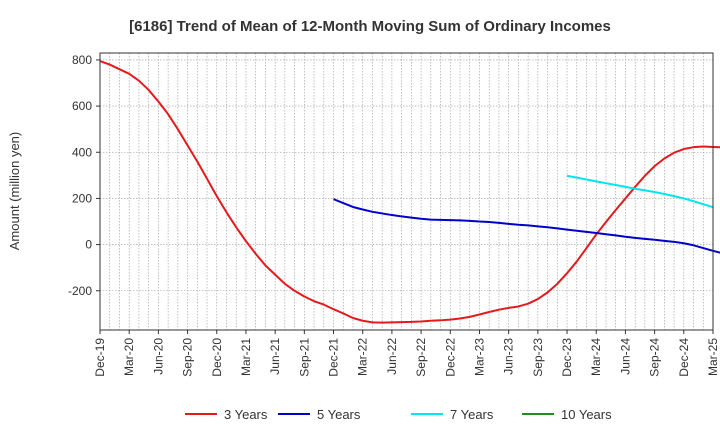 The width and height of the screenshot is (720, 440). Describe the element at coordinates (82, 152) in the screenshot. I see `y-tick-label: 400` at that location.